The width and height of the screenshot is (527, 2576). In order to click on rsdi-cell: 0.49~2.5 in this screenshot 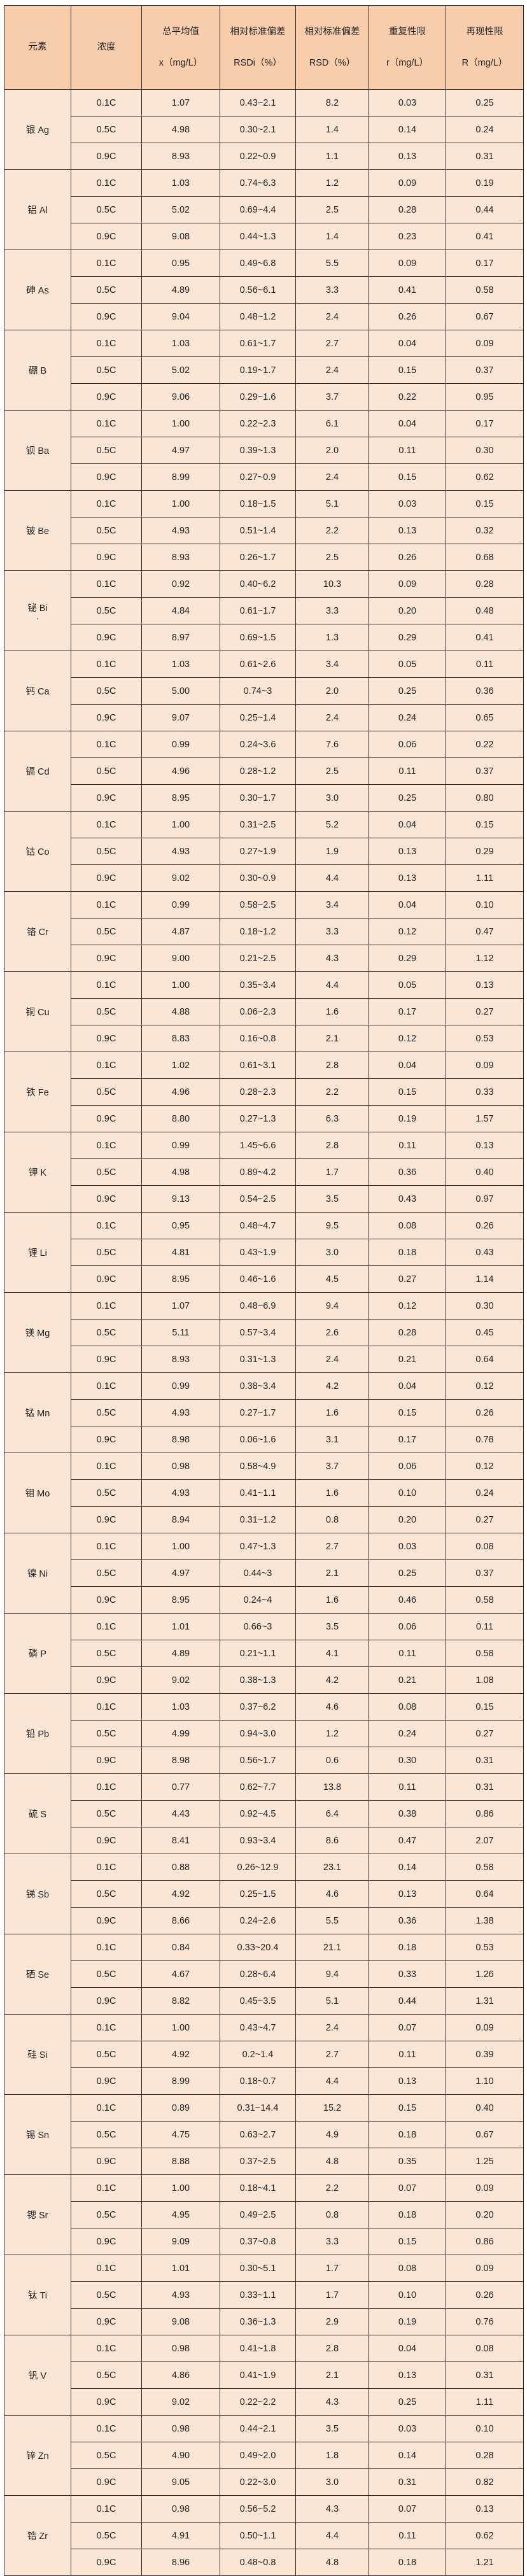, I will do `click(258, 2215)`.